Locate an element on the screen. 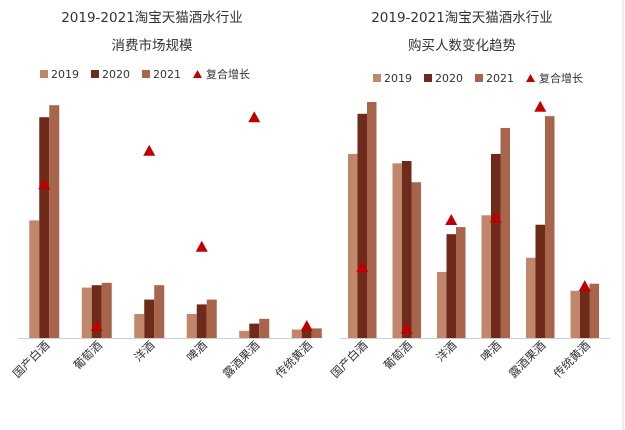 The image size is (625, 430). chart-subtitle: 消费市场规模 is located at coordinates (152, 45).